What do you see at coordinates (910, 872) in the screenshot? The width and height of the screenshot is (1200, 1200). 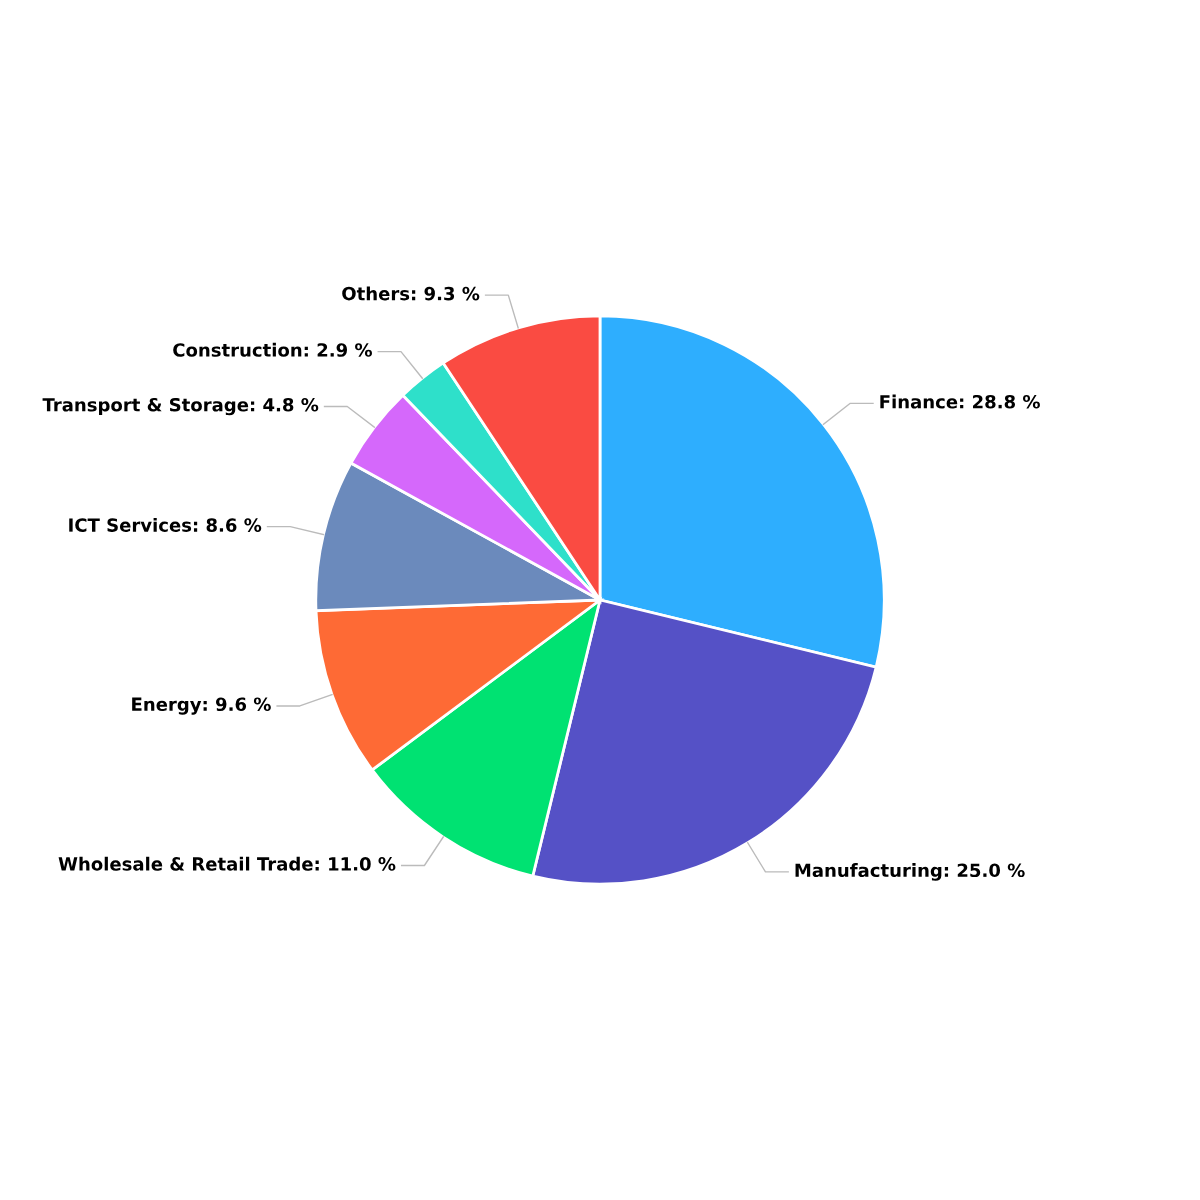 I see `slice-label: Manufacturing: 25.0 %` at bounding box center [910, 872].